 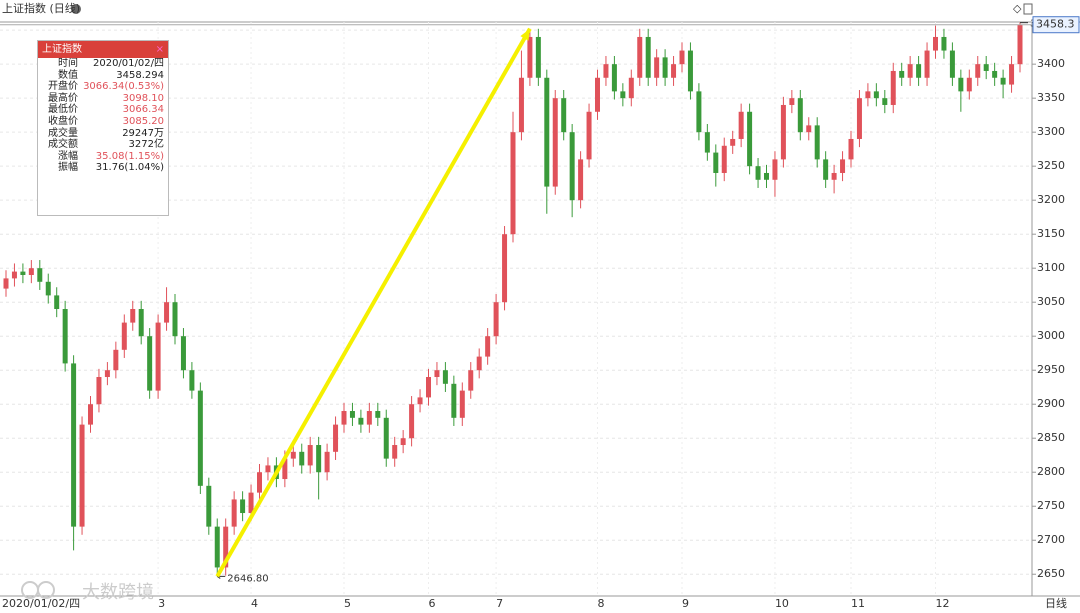 I want to click on info-row: 时间 2020/01/02/四, so click(x=103, y=64).